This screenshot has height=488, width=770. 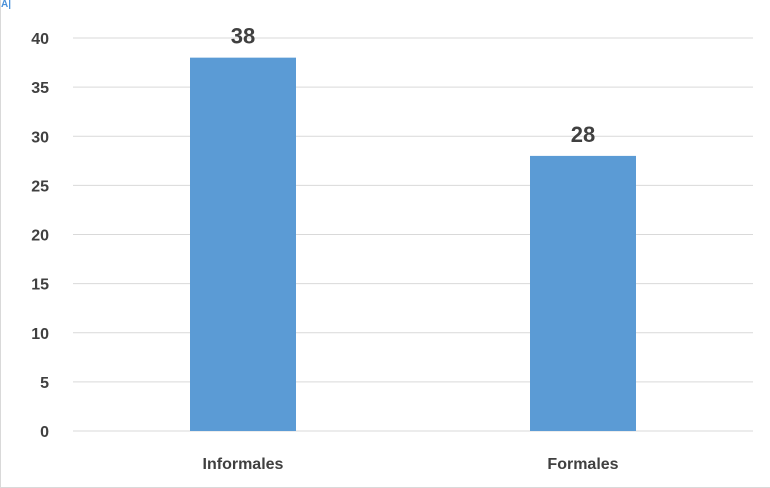 I want to click on y-tick-label: 10, so click(x=40, y=334).